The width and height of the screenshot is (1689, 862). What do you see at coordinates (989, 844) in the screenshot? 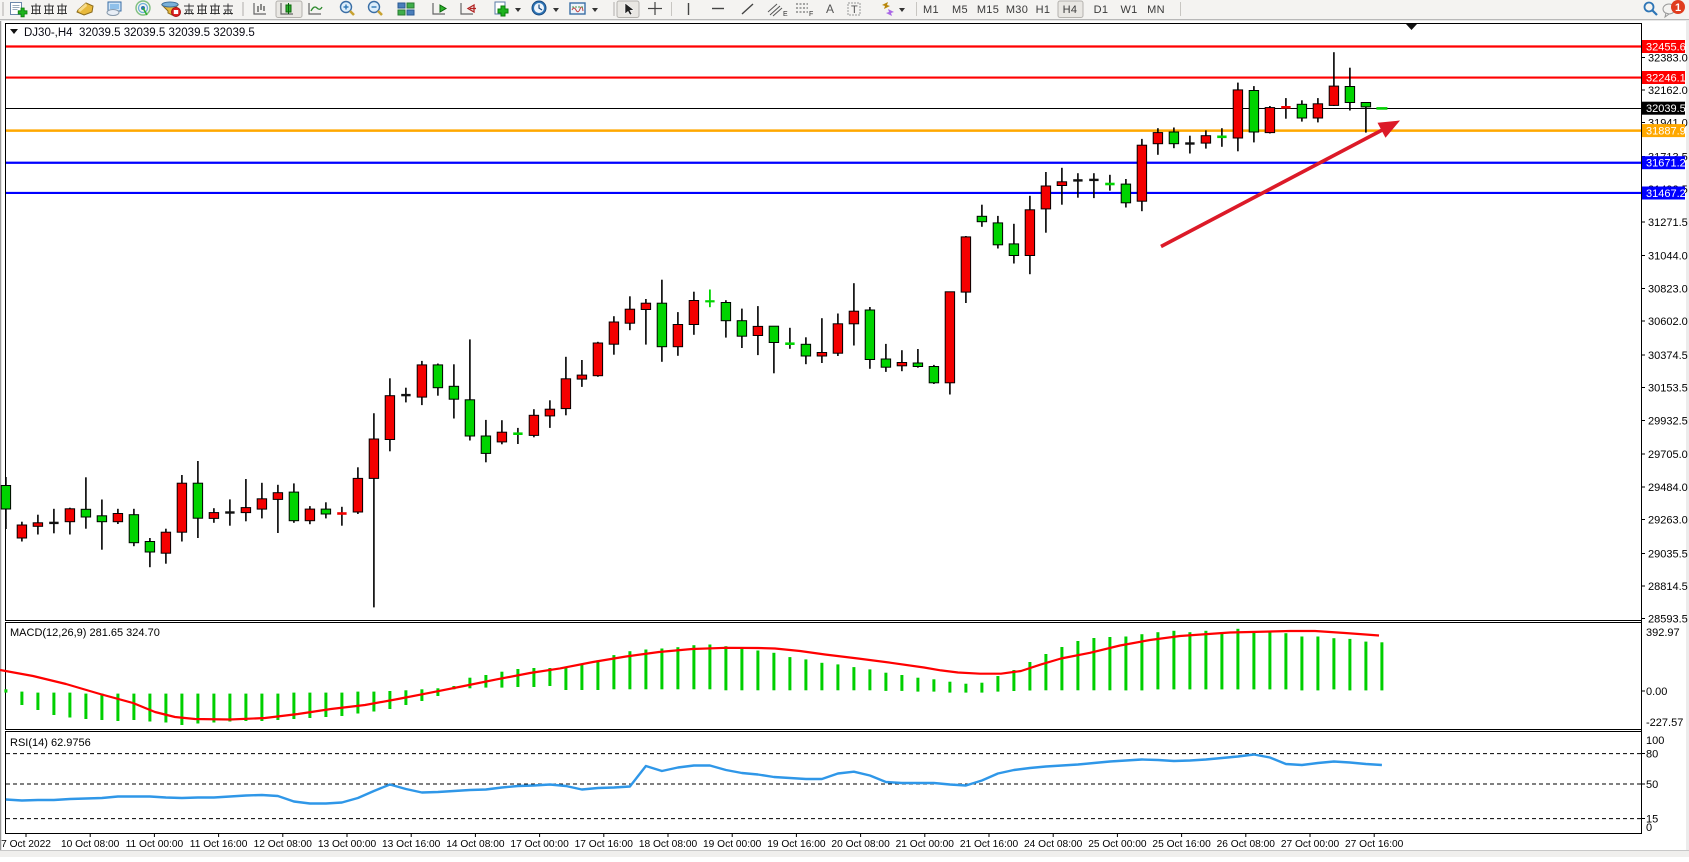
I see `svg-text: 21 Oct 16:00` at bounding box center [989, 844].